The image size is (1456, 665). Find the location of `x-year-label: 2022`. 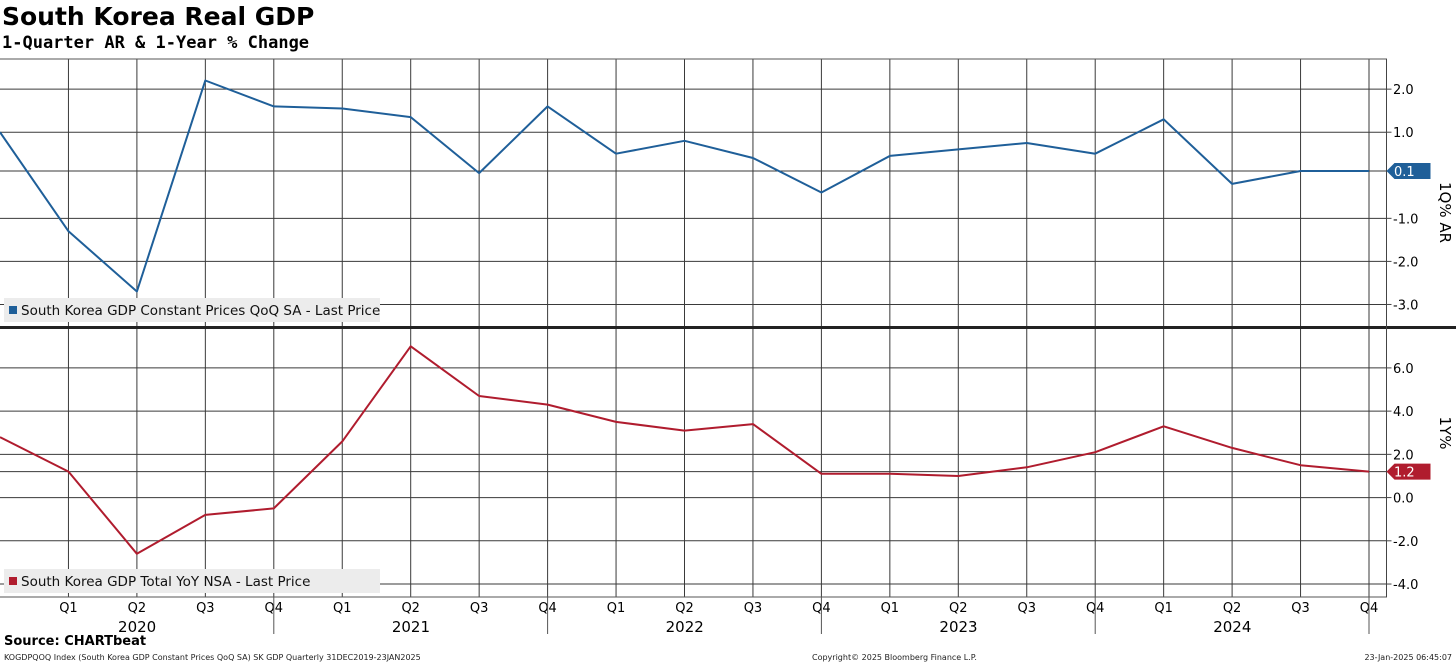

x-year-label: 2022 is located at coordinates (685, 627).